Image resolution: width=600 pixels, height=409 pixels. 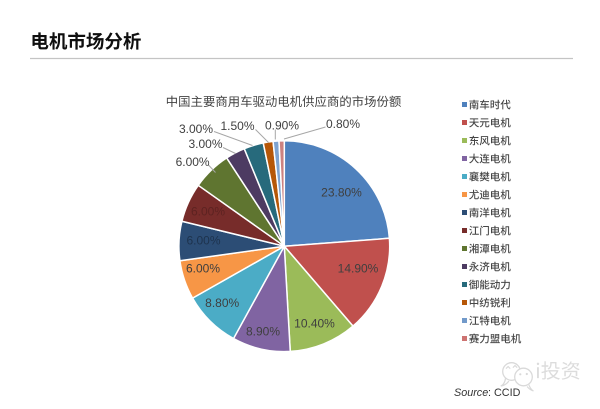 What do you see at coordinates (222, 303) in the screenshot?
I see `svg-text: 8.80%` at bounding box center [222, 303].